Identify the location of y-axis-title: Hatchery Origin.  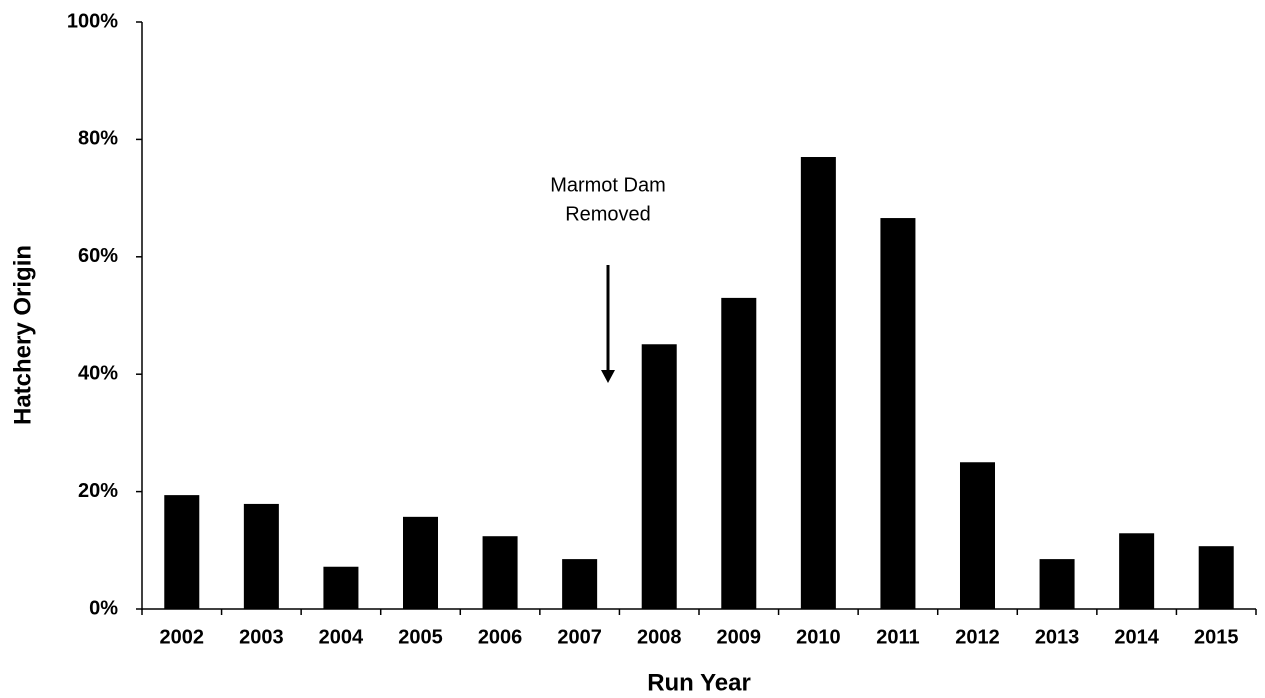
(22, 335).